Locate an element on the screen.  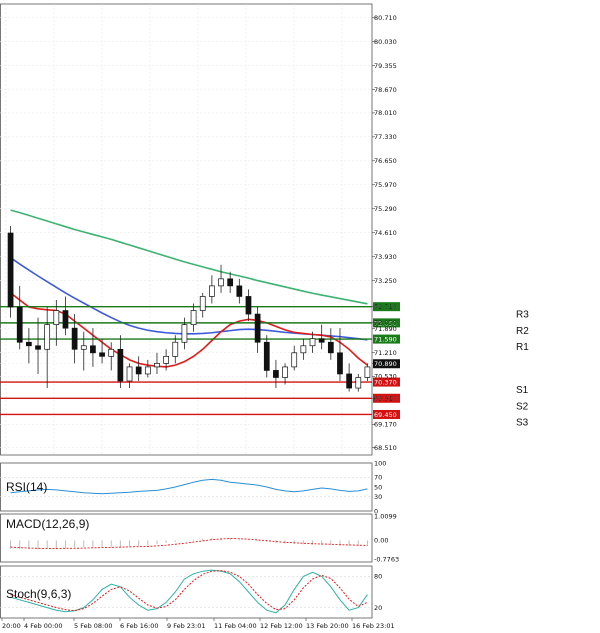
moving-averages is located at coordinates (189, 288).